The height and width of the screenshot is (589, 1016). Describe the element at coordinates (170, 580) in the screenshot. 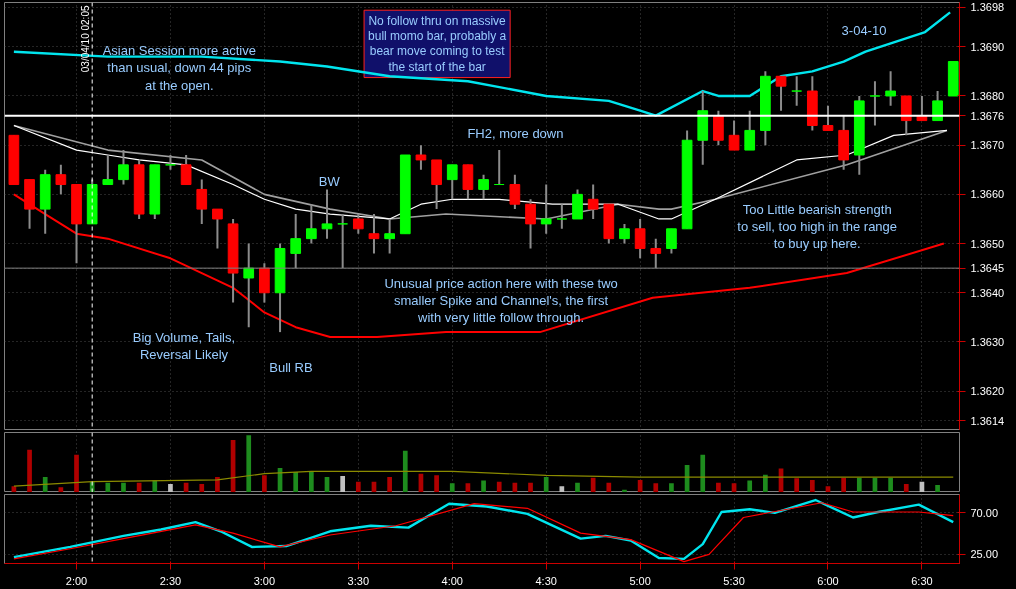

I see `x-tick-label: 2:30` at that location.